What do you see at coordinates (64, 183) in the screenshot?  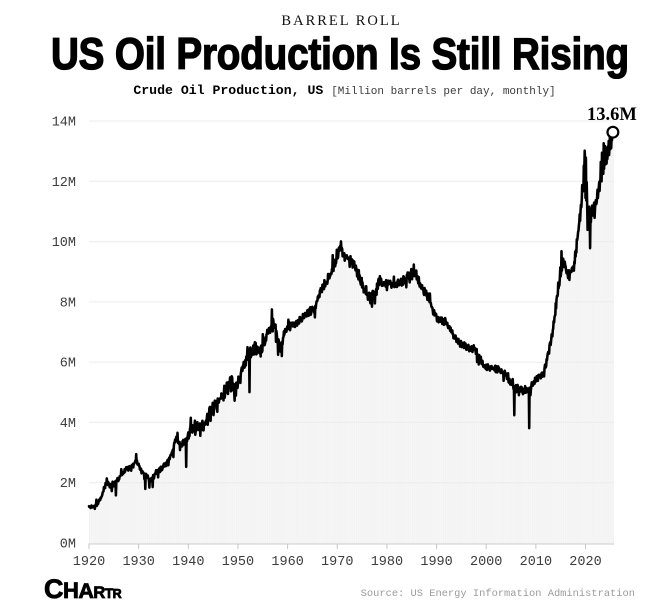 I see `svg-text: 12M` at bounding box center [64, 183].